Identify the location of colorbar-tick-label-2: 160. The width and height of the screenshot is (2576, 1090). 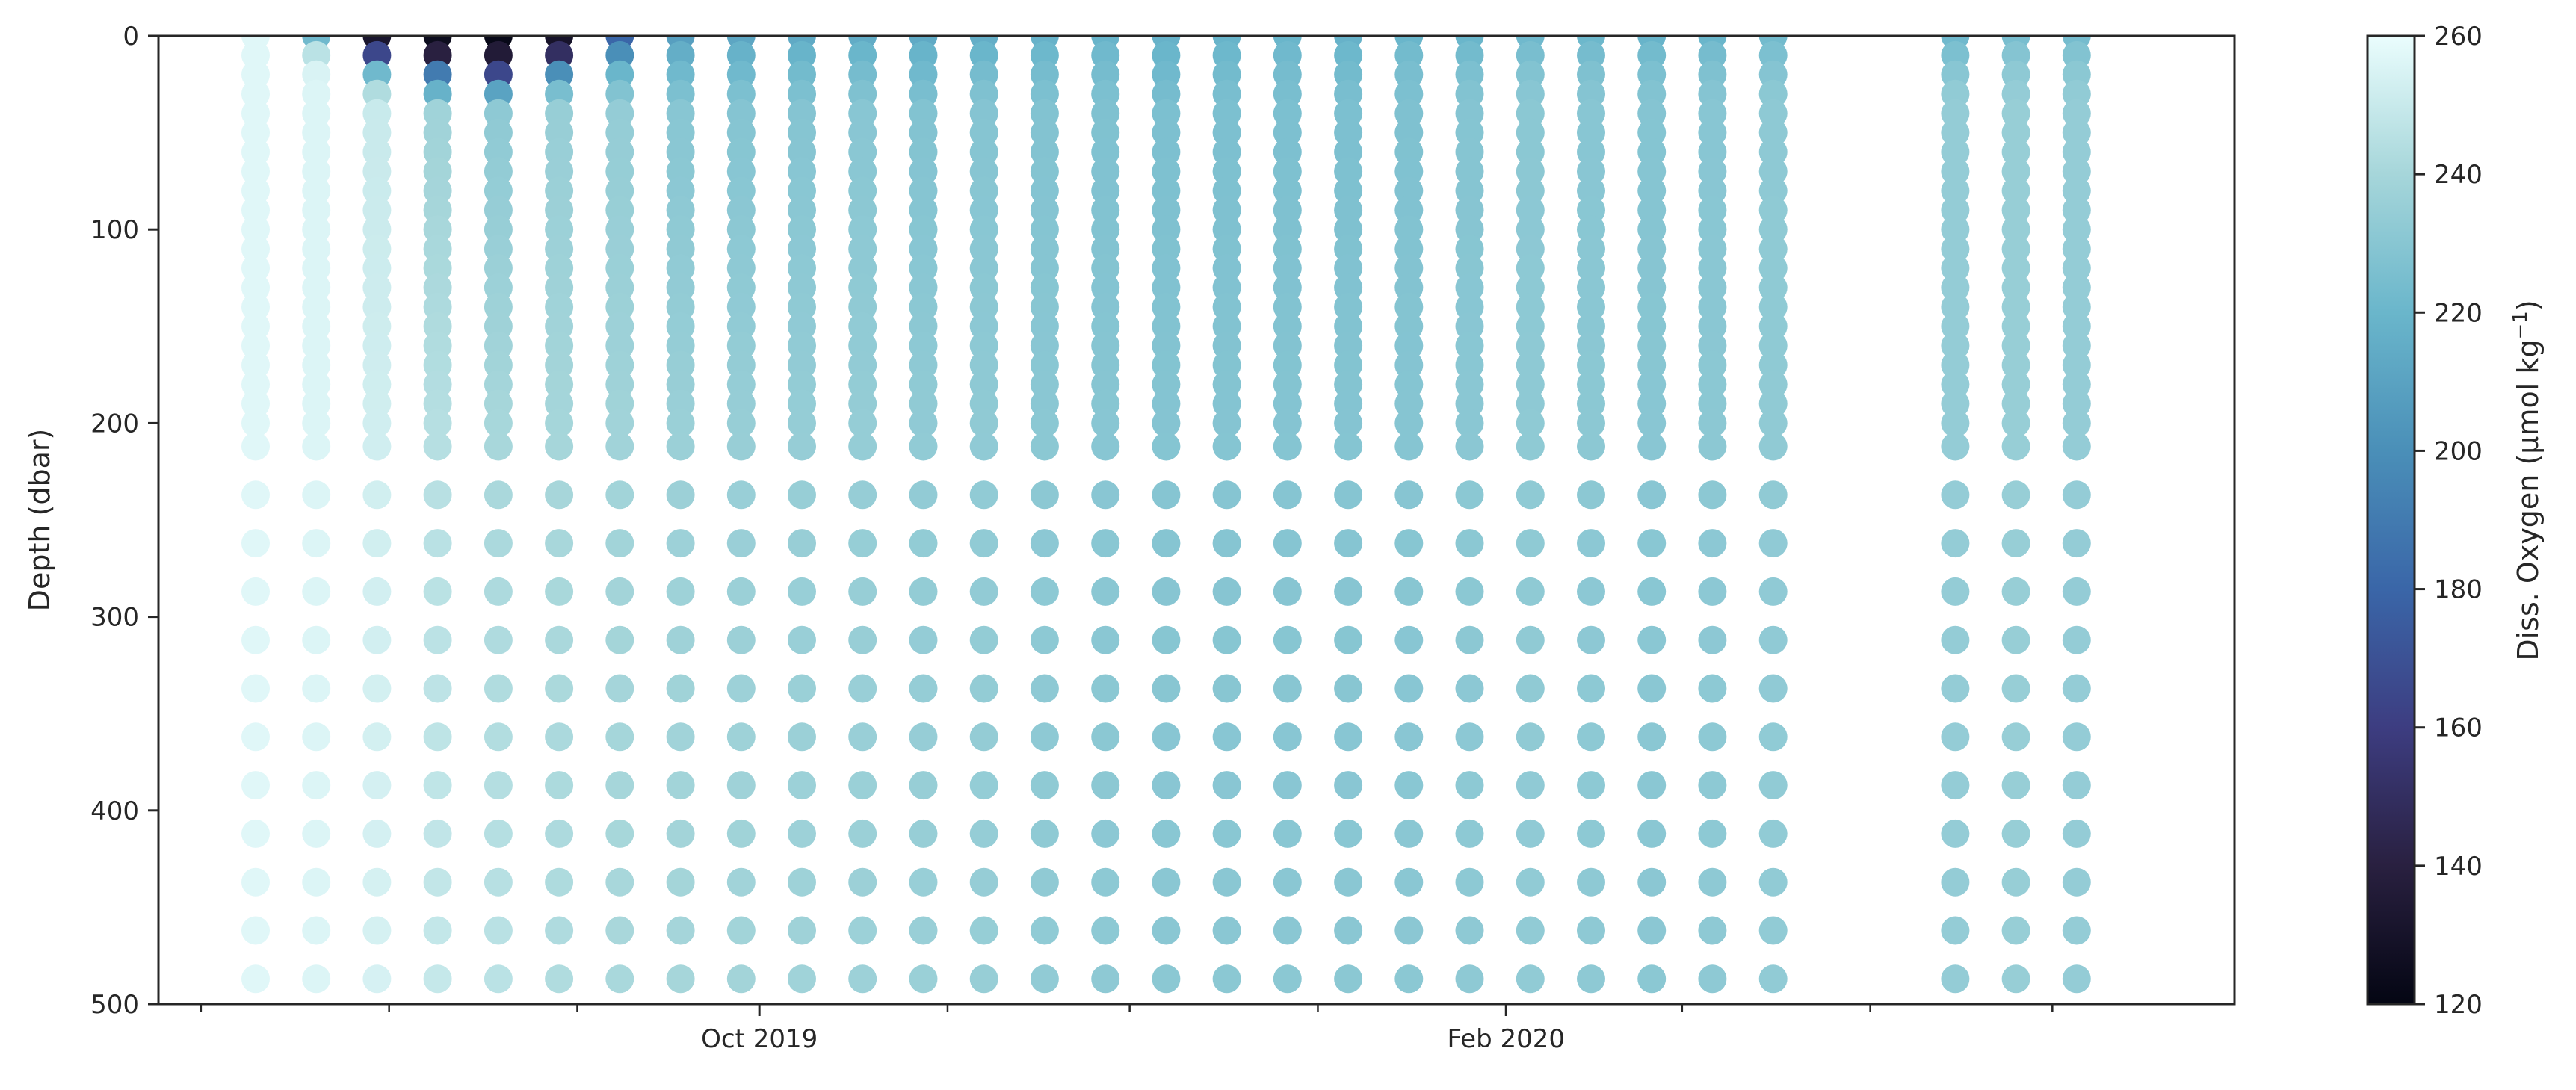
(2459, 728).